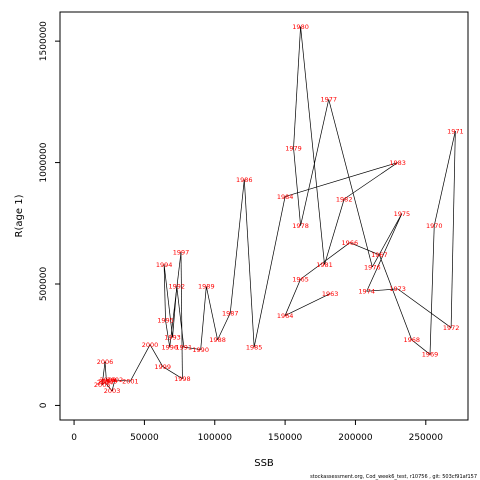 The width and height of the screenshot is (480, 480). Describe the element at coordinates (44, 284) in the screenshot. I see `y-tick-label: 500000` at that location.